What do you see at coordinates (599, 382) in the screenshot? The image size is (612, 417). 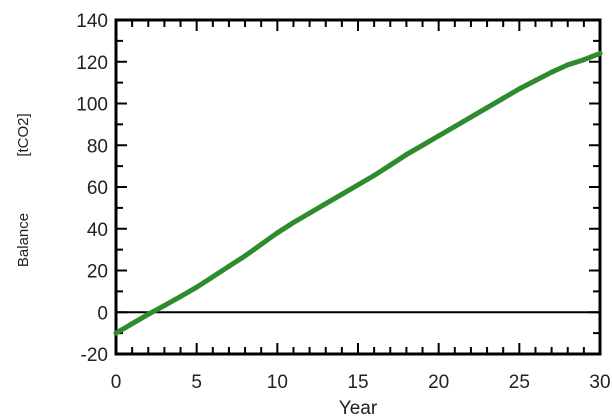 I see `x-tick-label: 30` at bounding box center [599, 382].